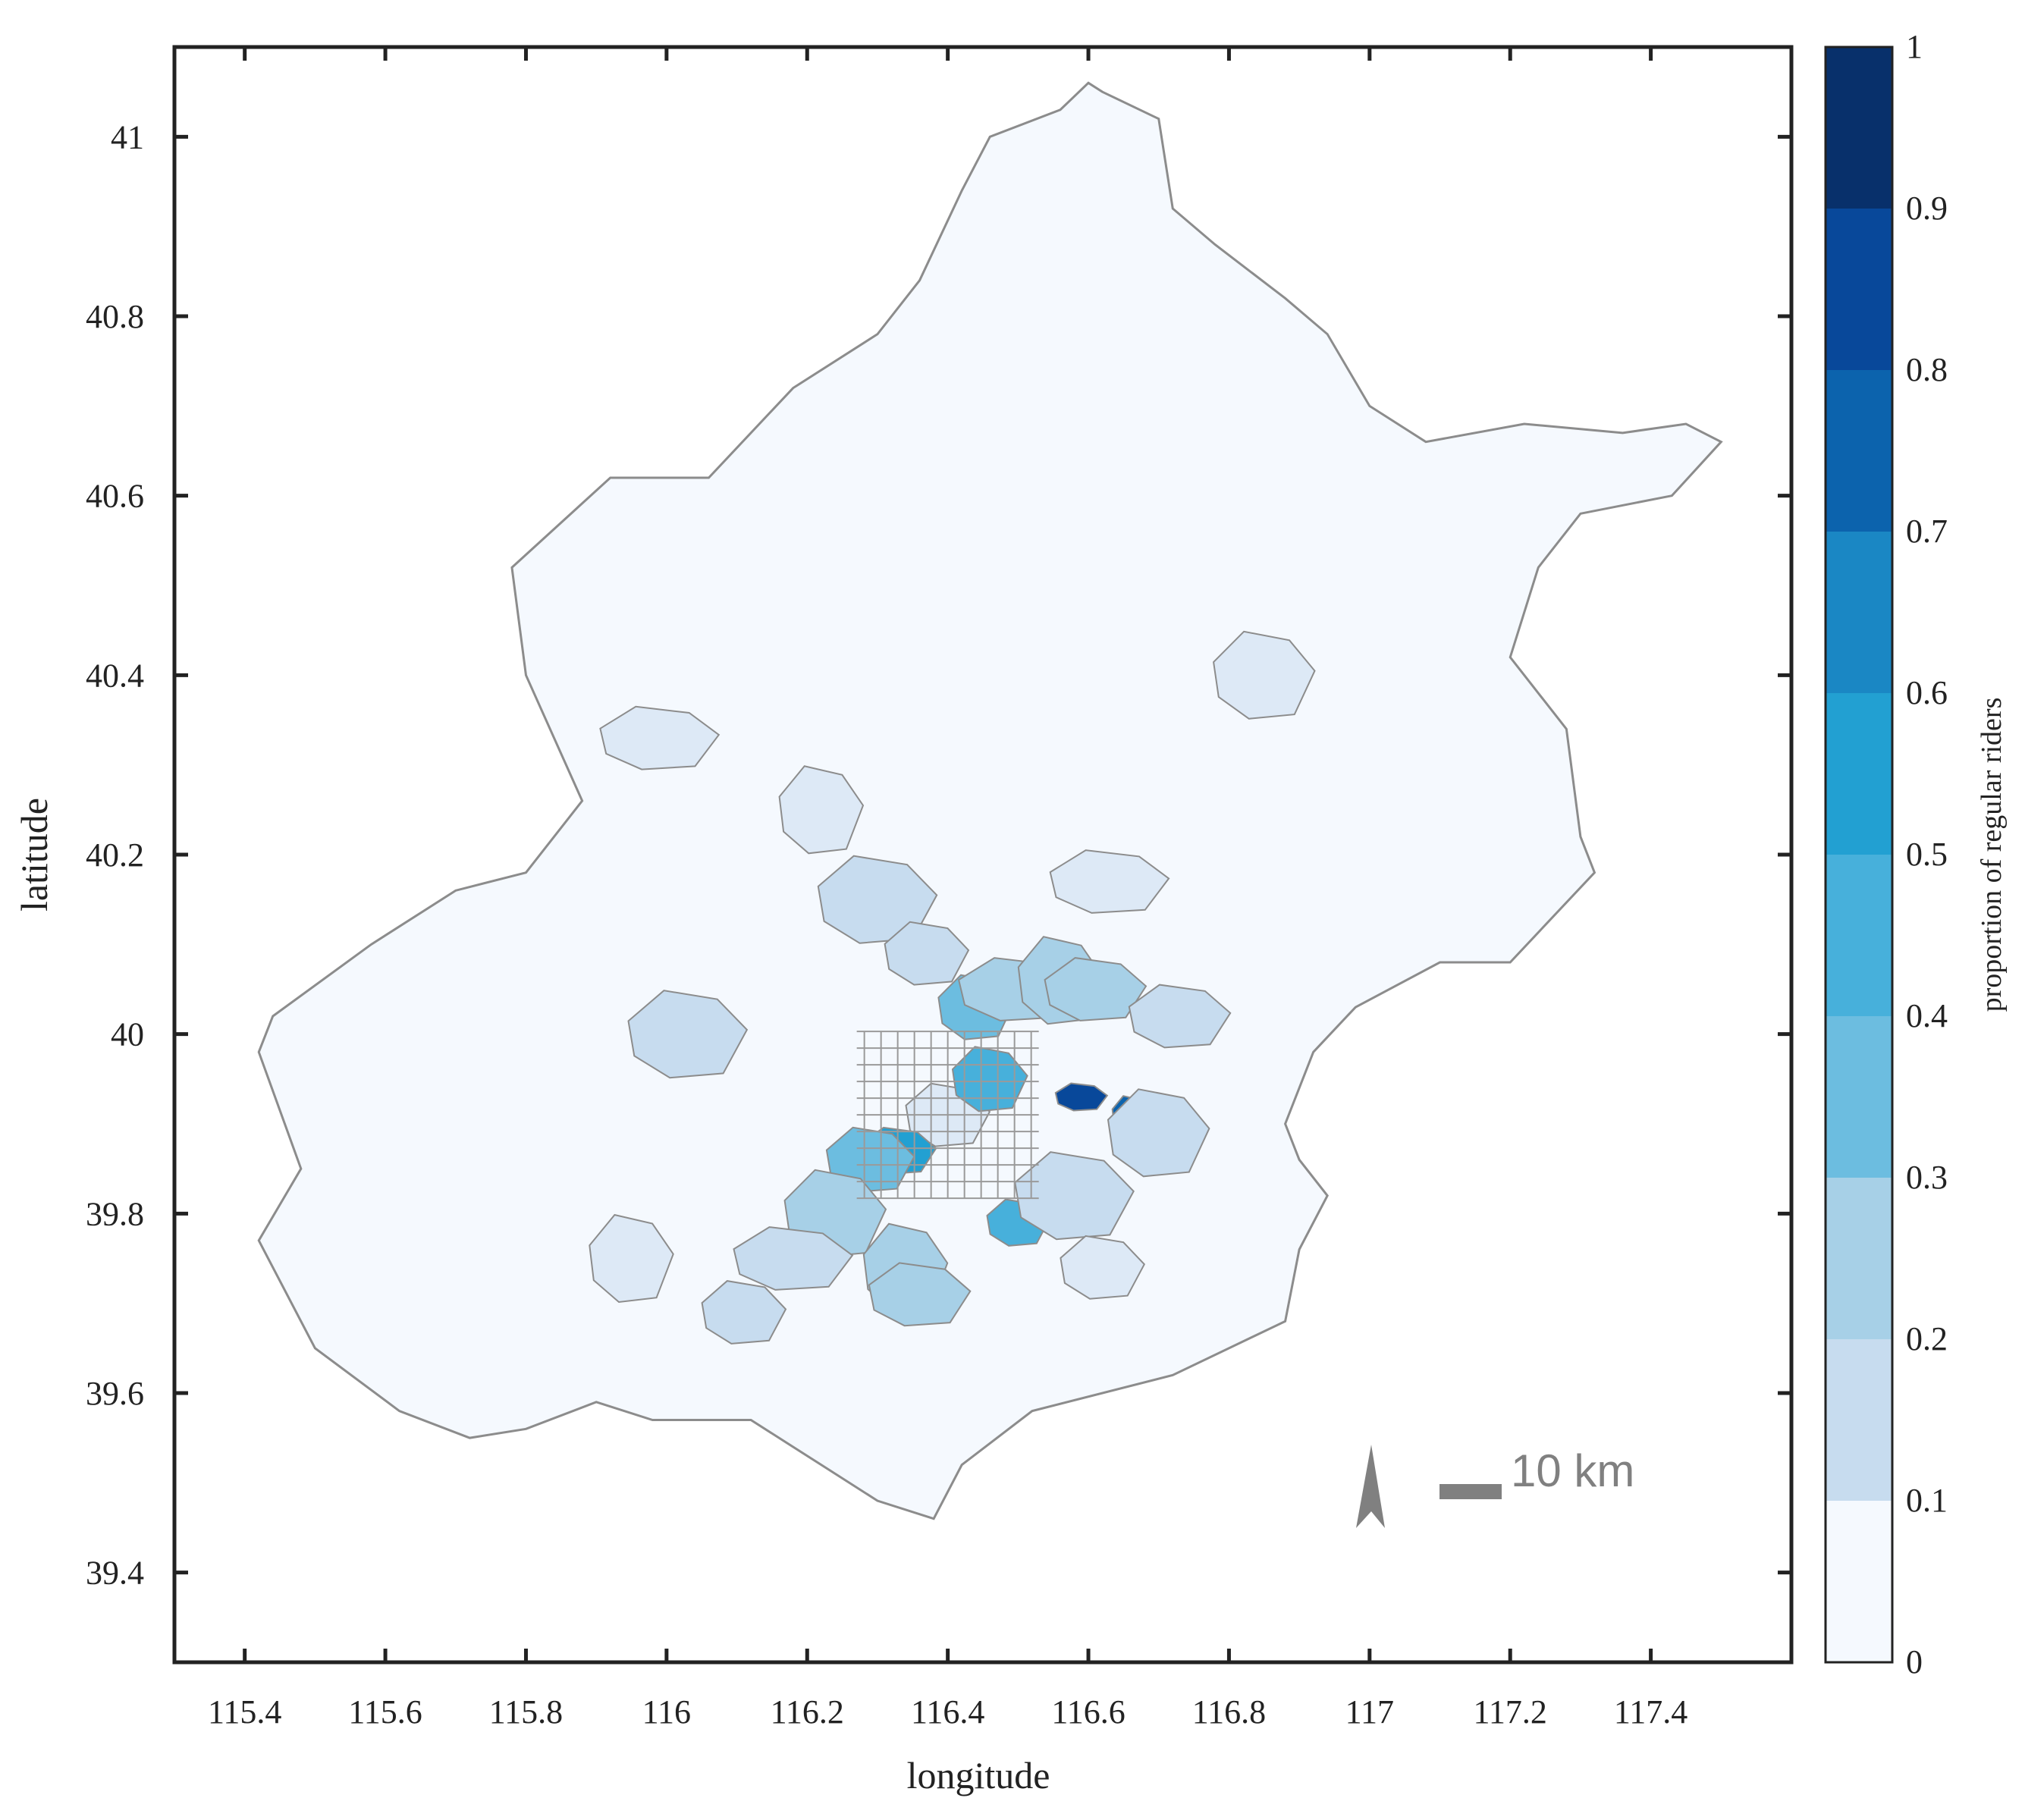 Image resolution: width=2025 pixels, height=1820 pixels. What do you see at coordinates (1927, 1015) in the screenshot?
I see `colorbar-tick-label: 0.4` at bounding box center [1927, 1015].